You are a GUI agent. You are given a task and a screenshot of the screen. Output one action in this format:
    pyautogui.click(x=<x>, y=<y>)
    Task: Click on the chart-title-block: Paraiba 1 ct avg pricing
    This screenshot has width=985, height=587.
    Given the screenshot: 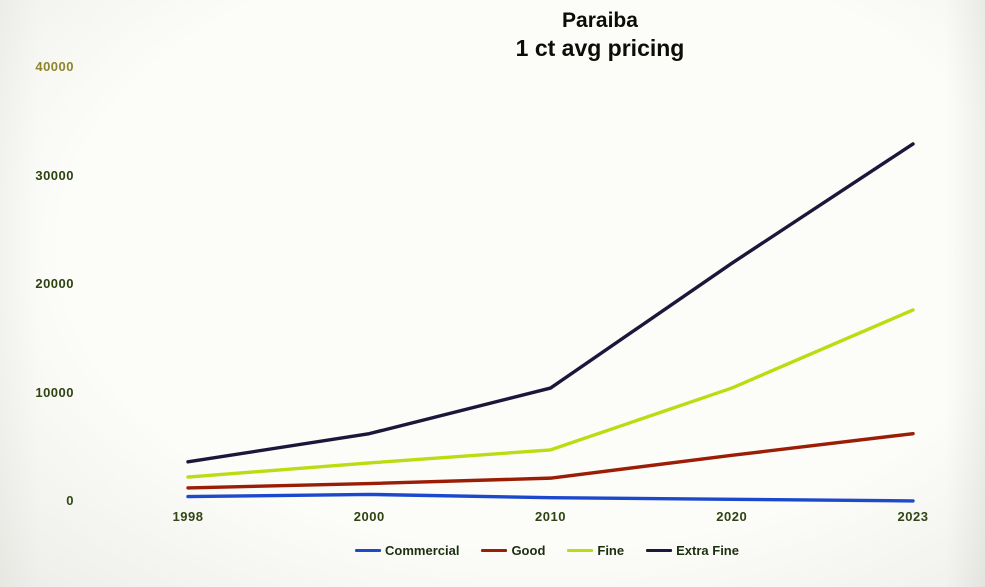 What is the action you would take?
    pyautogui.click(x=600, y=35)
    